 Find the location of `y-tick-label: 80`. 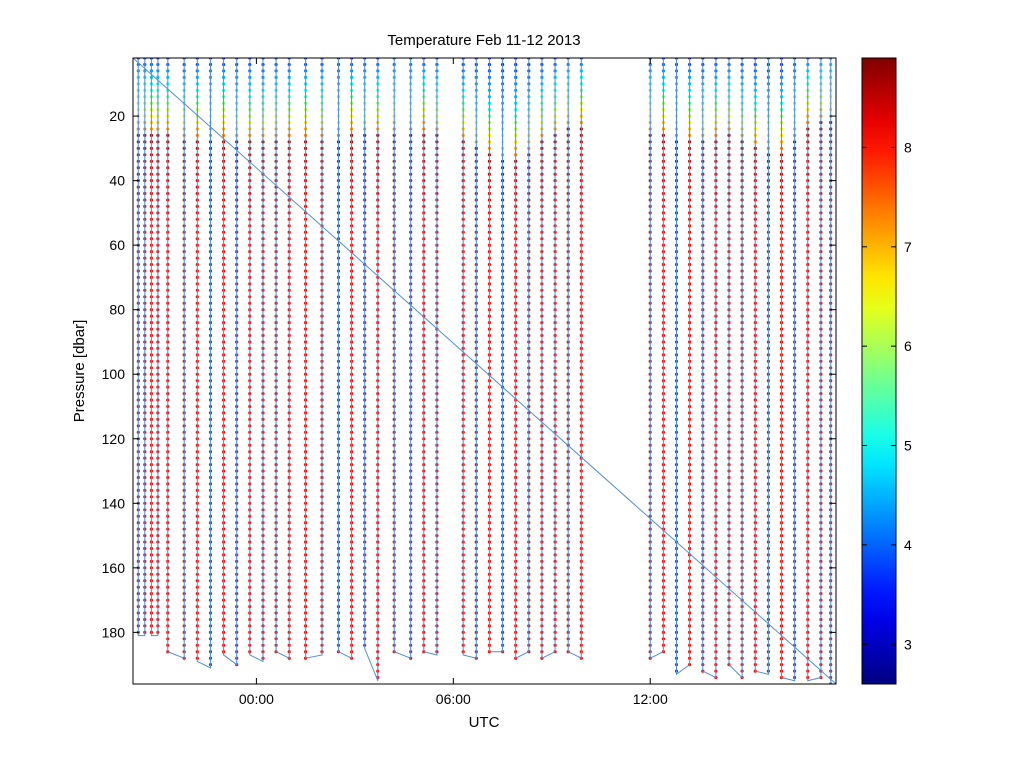

y-tick-label: 80 is located at coordinates (117, 310).